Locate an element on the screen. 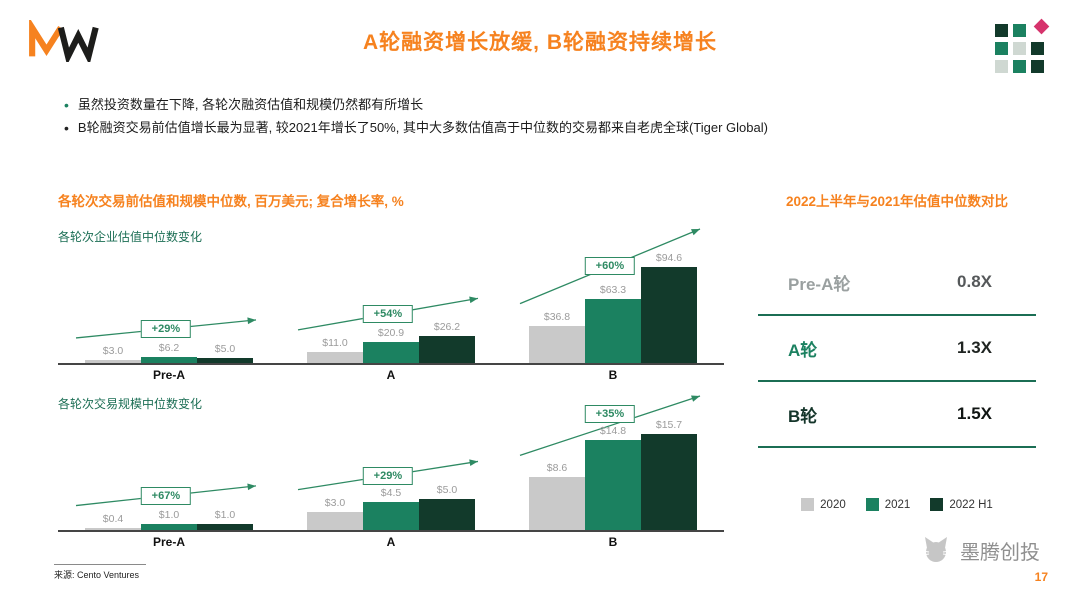  legend-item: 2022 H1 is located at coordinates (961, 504).